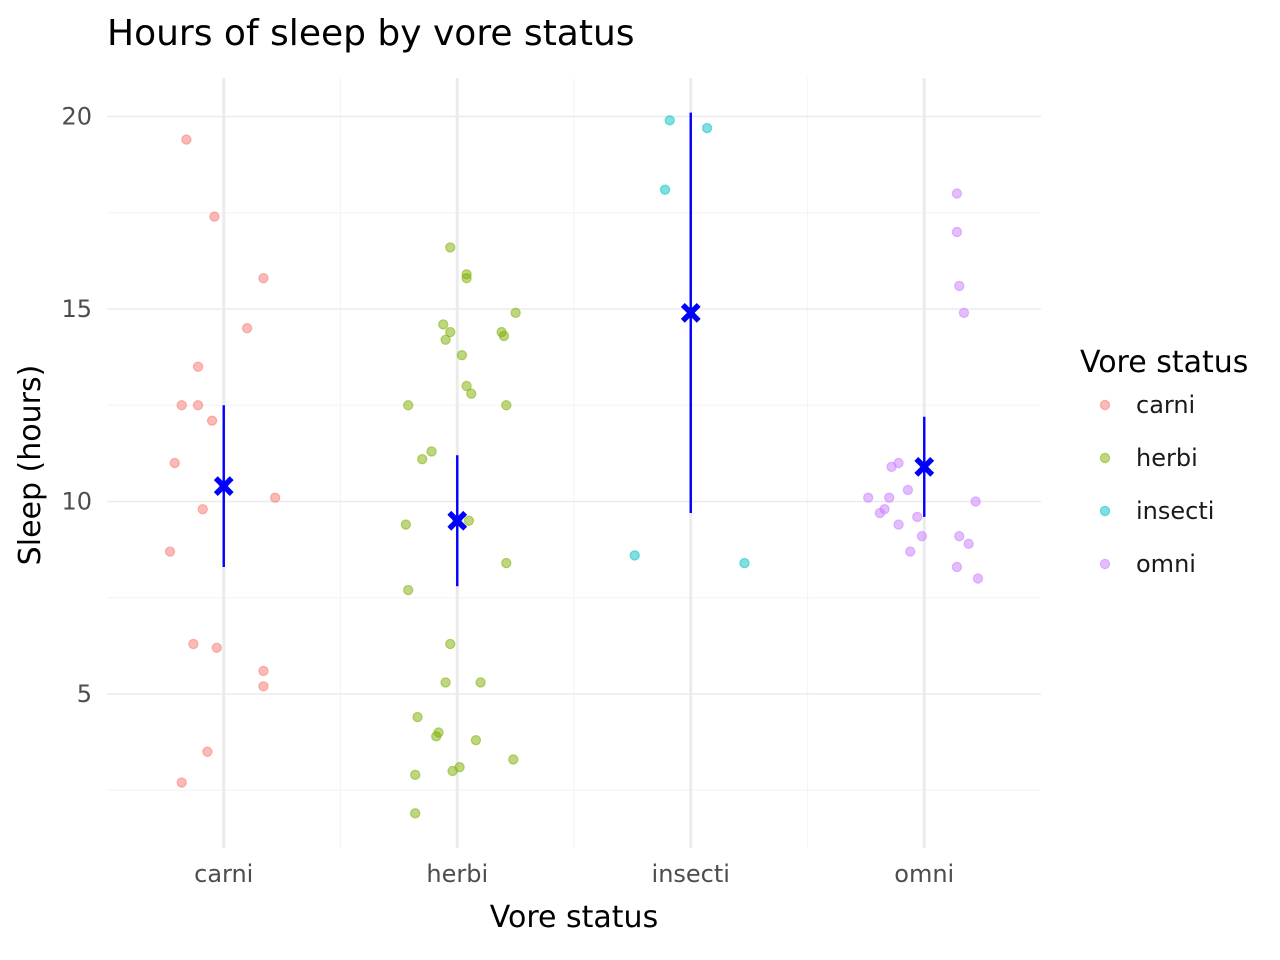  Describe the element at coordinates (574, 874) in the screenshot. I see `x-tick-labels: carni herbi insecti omni` at that location.